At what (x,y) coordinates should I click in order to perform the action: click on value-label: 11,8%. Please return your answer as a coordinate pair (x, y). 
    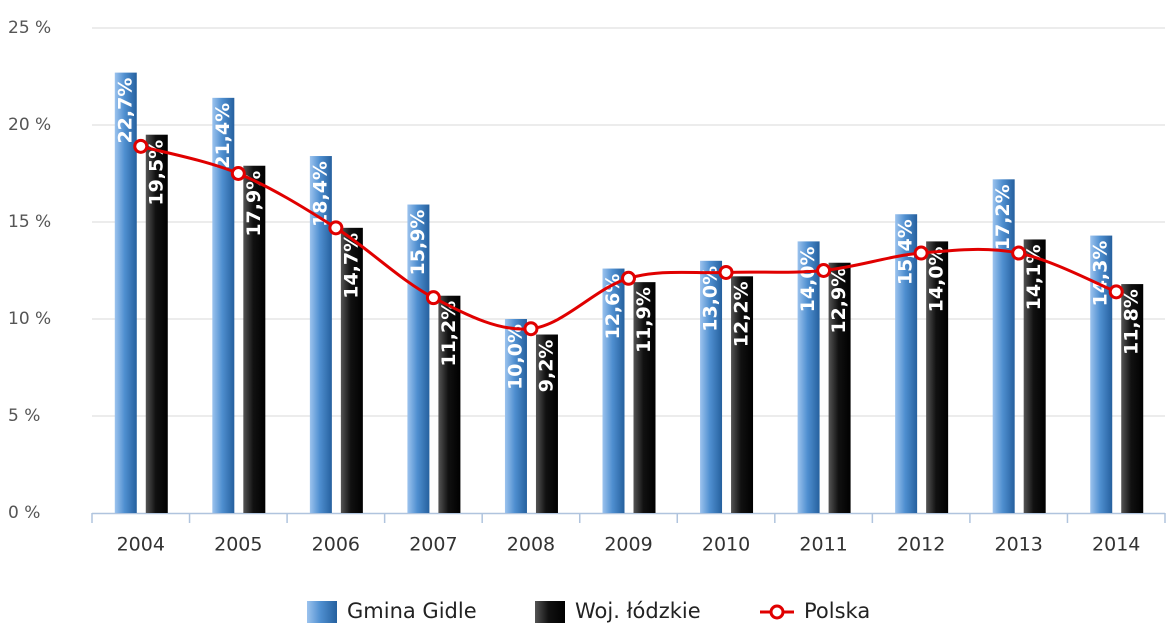
    Looking at the image, I should click on (1132, 322).